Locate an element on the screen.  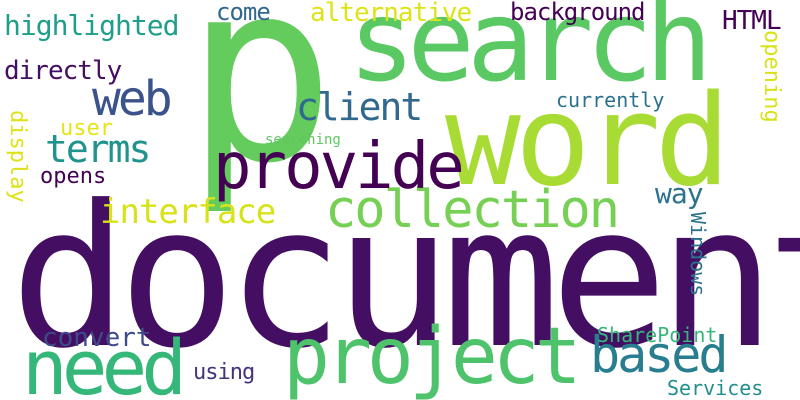
word-services: Services is located at coordinates (715, 388).